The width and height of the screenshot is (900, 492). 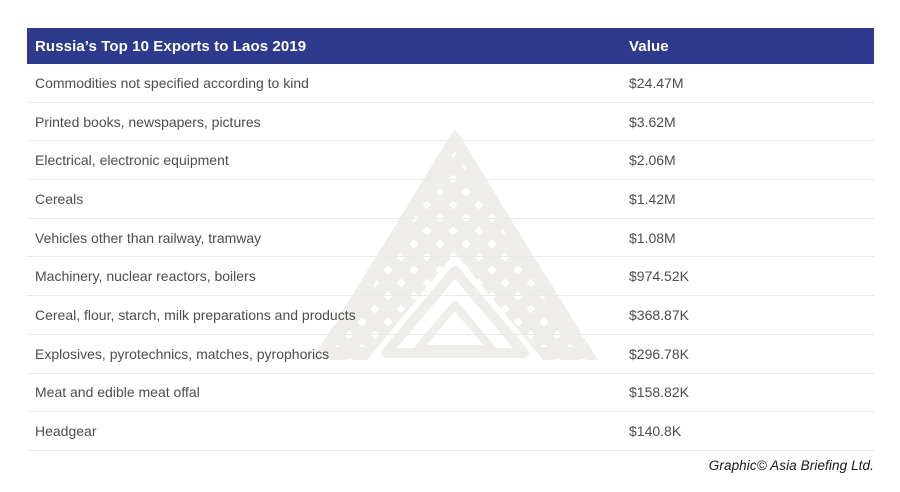 I want to click on value-cell: $24.47M, so click(x=656, y=82).